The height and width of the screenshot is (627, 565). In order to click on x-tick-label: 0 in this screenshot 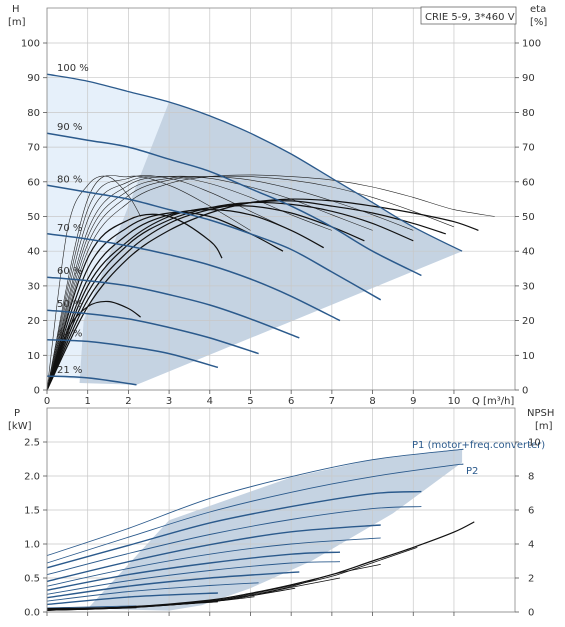, I will do `click(47, 401)`.